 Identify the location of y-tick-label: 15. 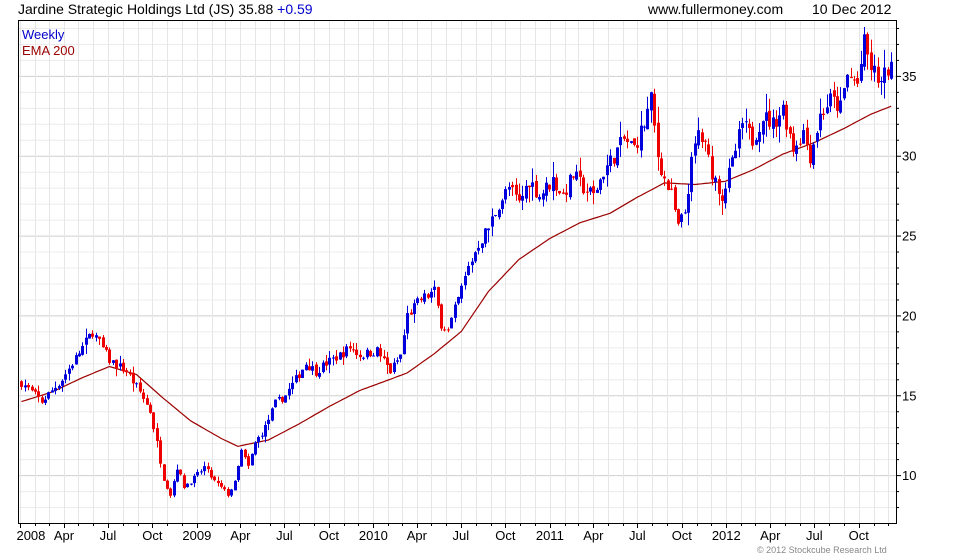
(909, 395).